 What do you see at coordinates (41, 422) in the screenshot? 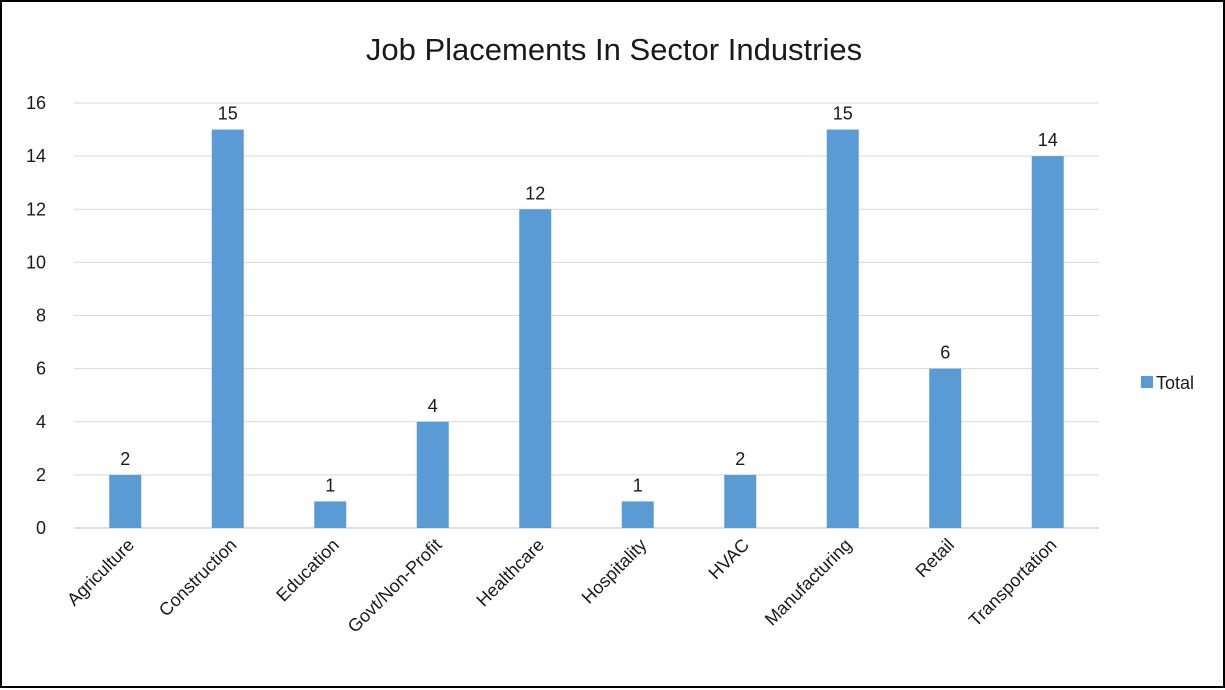
I see `y-tick-label: 4` at bounding box center [41, 422].